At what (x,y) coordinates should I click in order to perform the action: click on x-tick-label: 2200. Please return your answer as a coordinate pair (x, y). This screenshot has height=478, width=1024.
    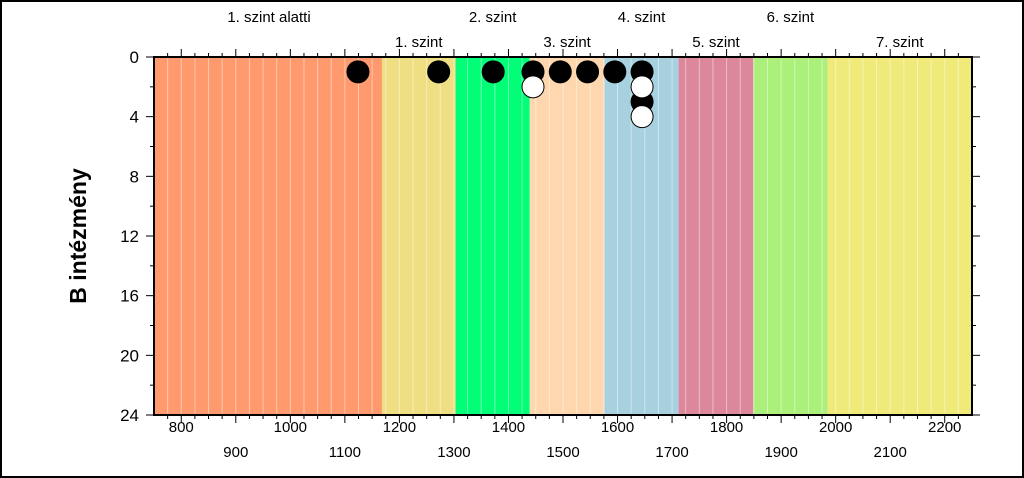
    Looking at the image, I should click on (944, 427).